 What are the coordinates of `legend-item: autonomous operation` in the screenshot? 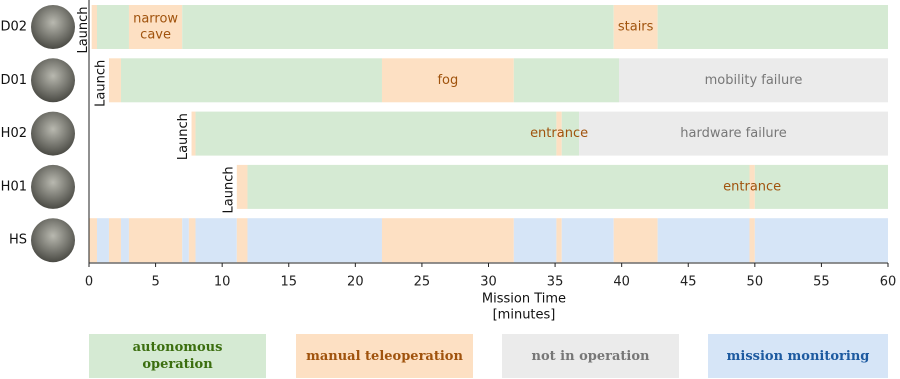 It's located at (177, 356).